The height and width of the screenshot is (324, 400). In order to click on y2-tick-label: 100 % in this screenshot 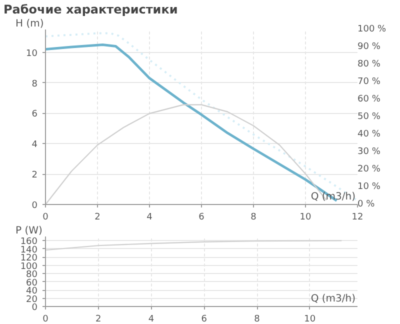, I will do `click(372, 29)`.